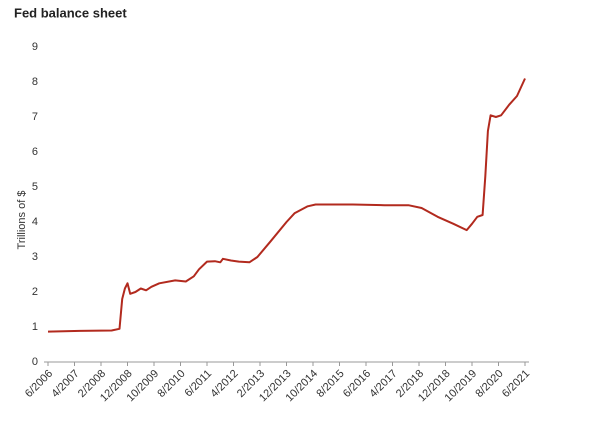 This screenshot has width=600, height=425. I want to click on x-tick-label: 4/2017, so click(383, 384).